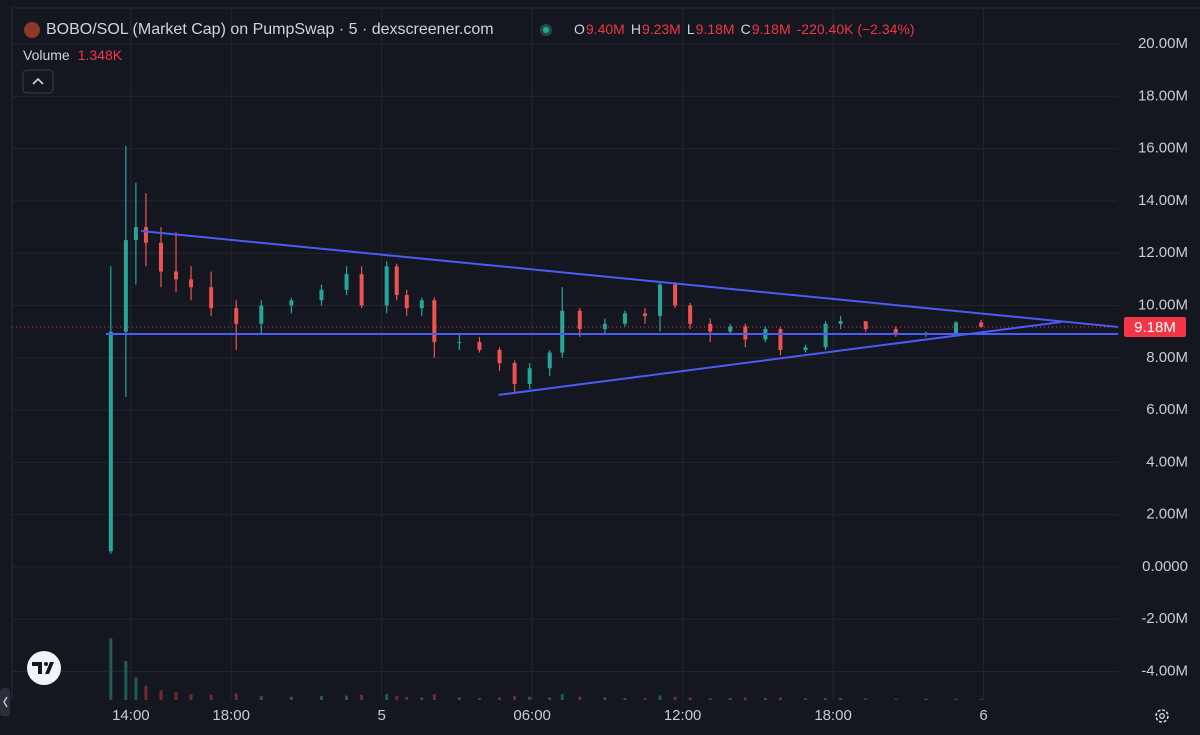 The width and height of the screenshot is (1200, 735). Describe the element at coordinates (381, 715) in the screenshot. I see `x-tick-label: 5` at that location.